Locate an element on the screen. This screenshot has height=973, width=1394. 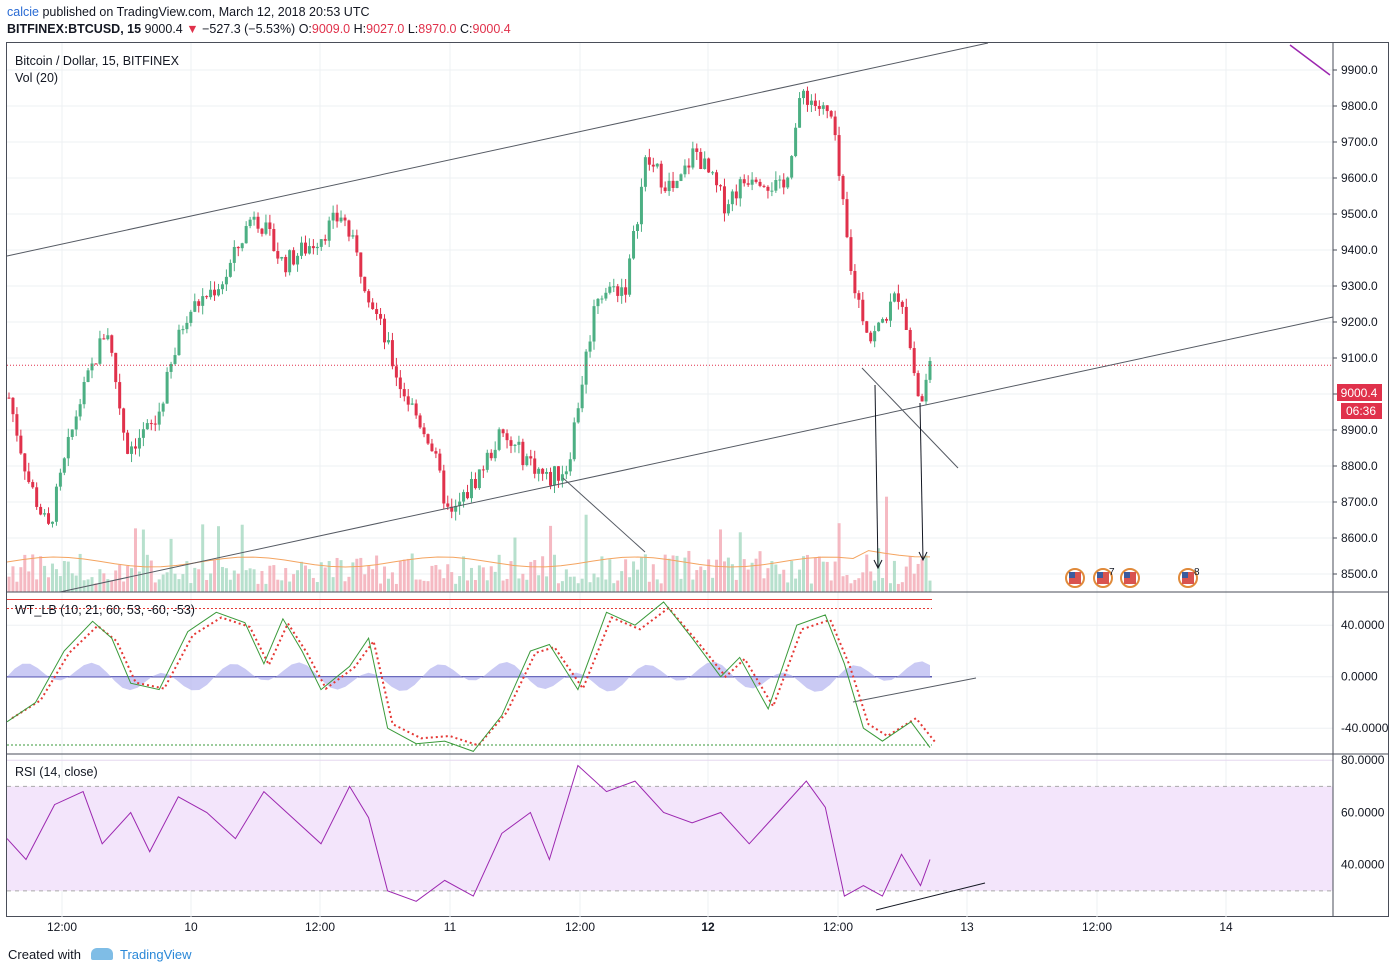
symbol-label: BITFINEX:BTCUSD, 15 is located at coordinates (74, 29).